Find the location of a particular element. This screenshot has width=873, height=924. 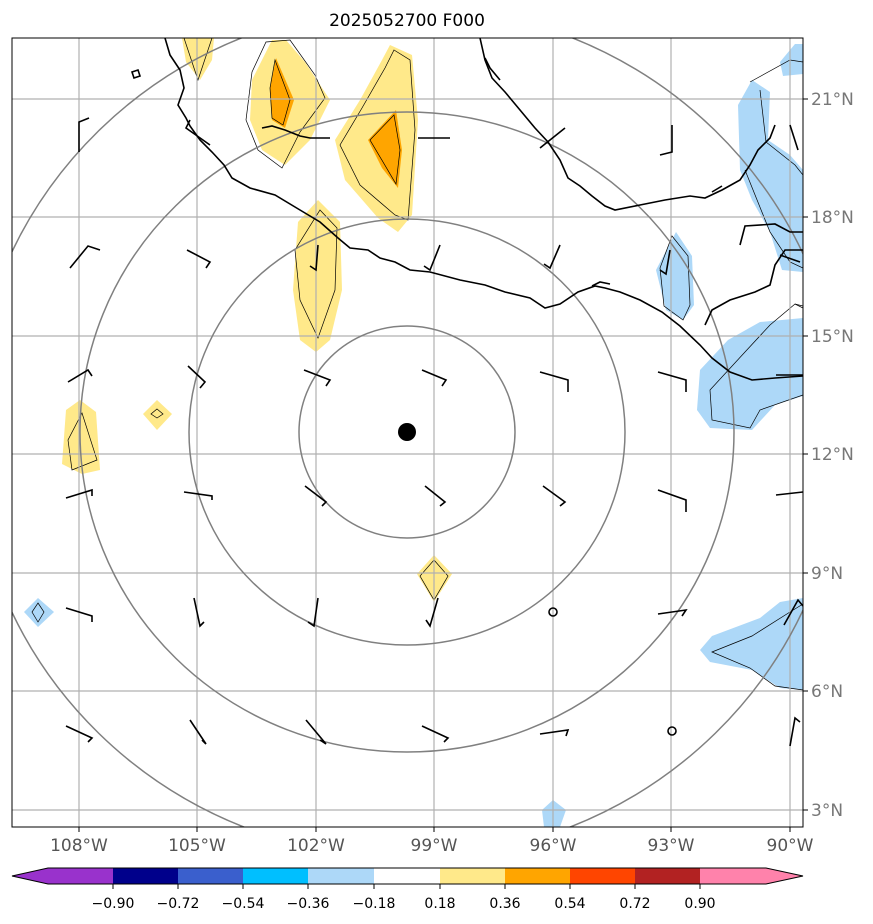

colorbar-extend-high is located at coordinates (784, 876).